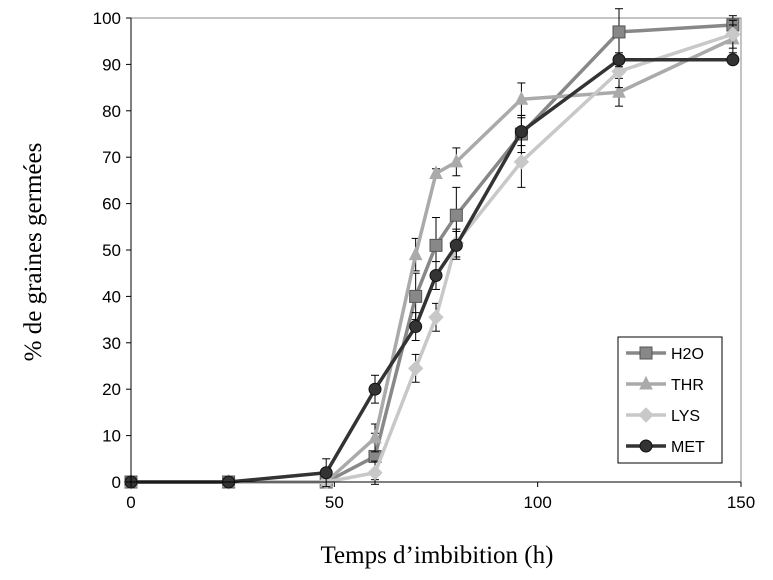 This screenshot has height=580, width=773. Describe the element at coordinates (334, 502) in the screenshot. I see `x-tick-label: 50` at that location.